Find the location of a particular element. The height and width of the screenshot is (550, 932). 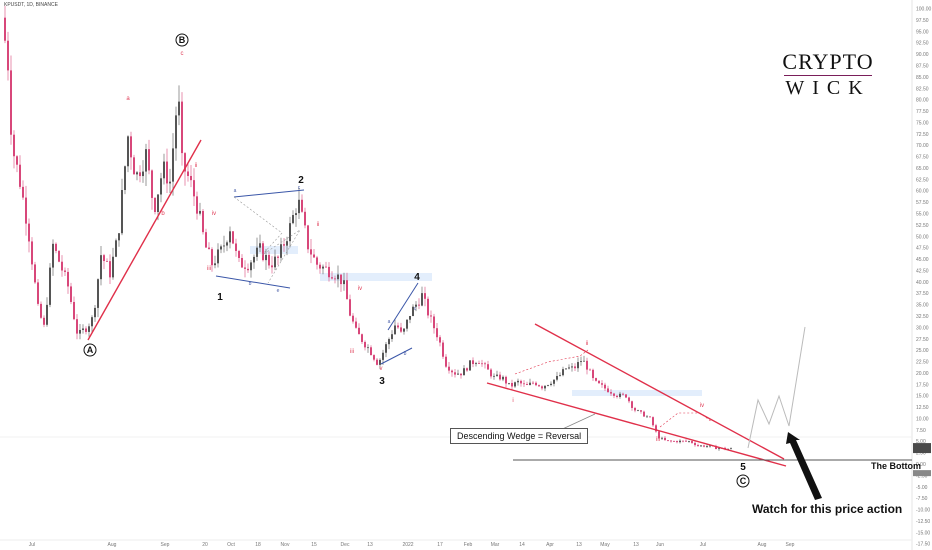

y-tick-label: -12.50 is located at coordinates (923, 522).